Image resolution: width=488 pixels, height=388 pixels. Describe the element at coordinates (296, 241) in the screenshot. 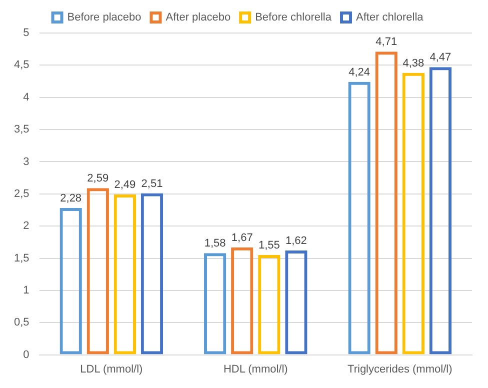

I see `data-label: 1,62` at that location.